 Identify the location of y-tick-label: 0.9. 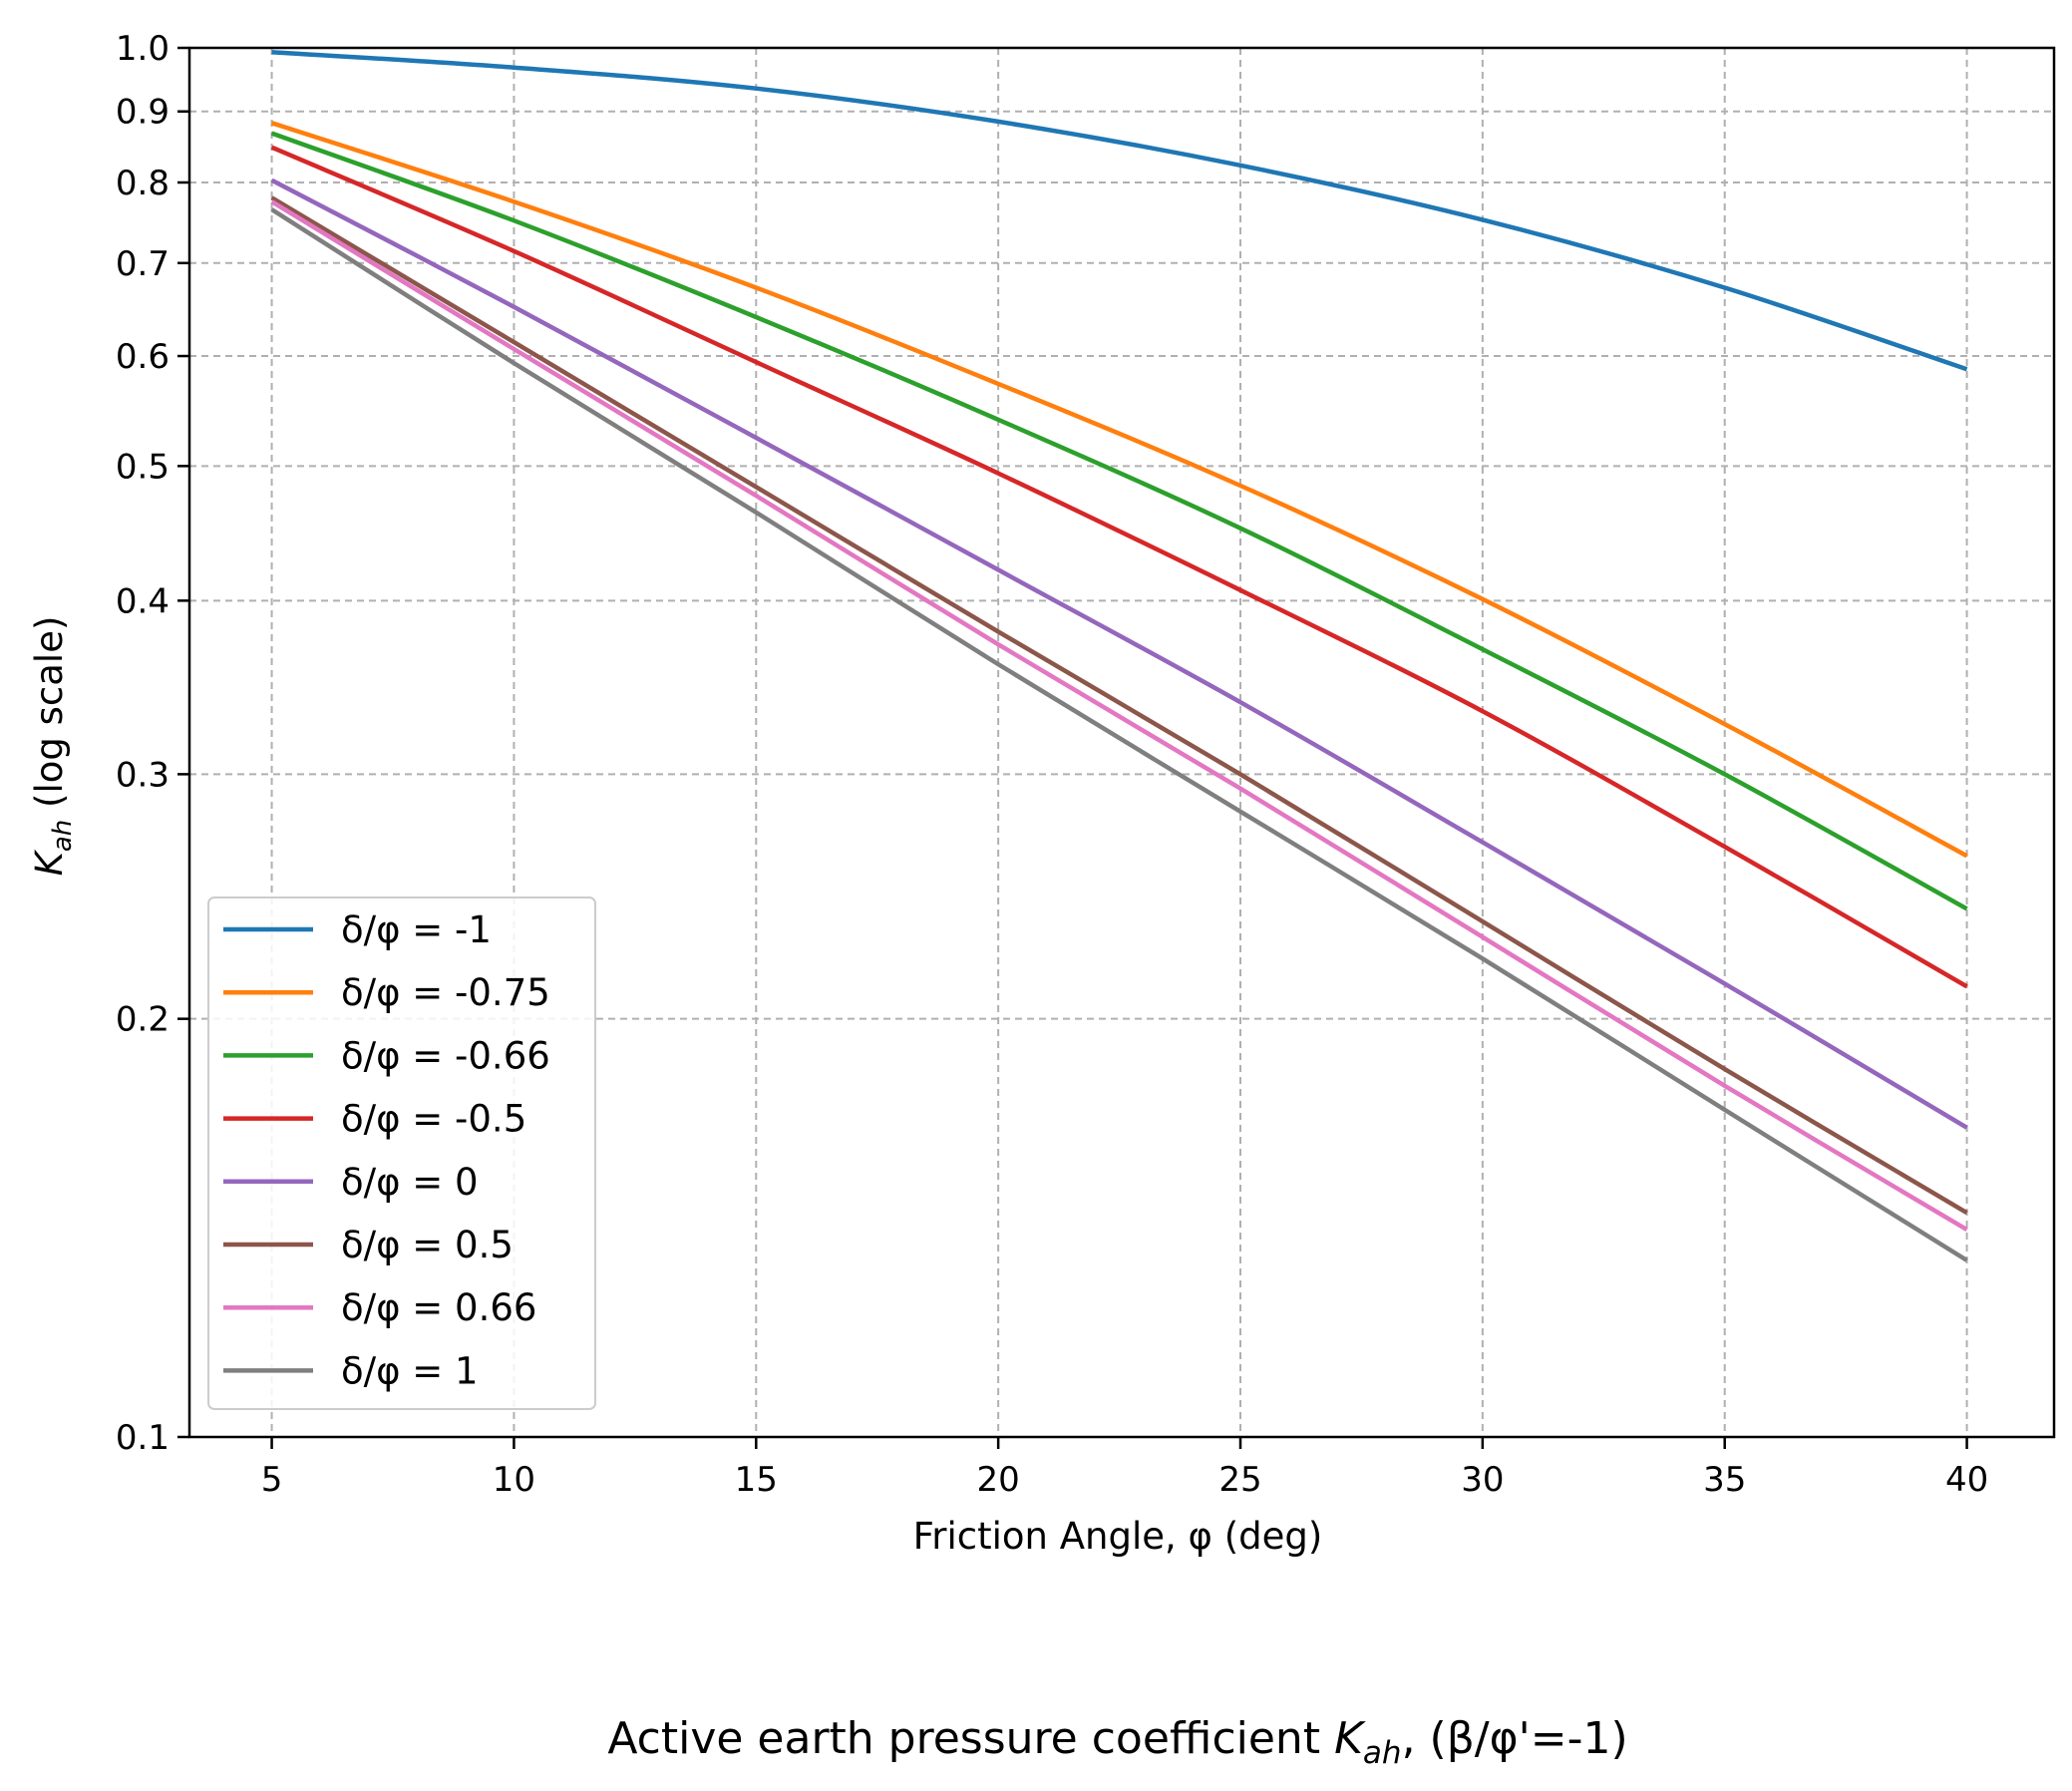
(143, 113).